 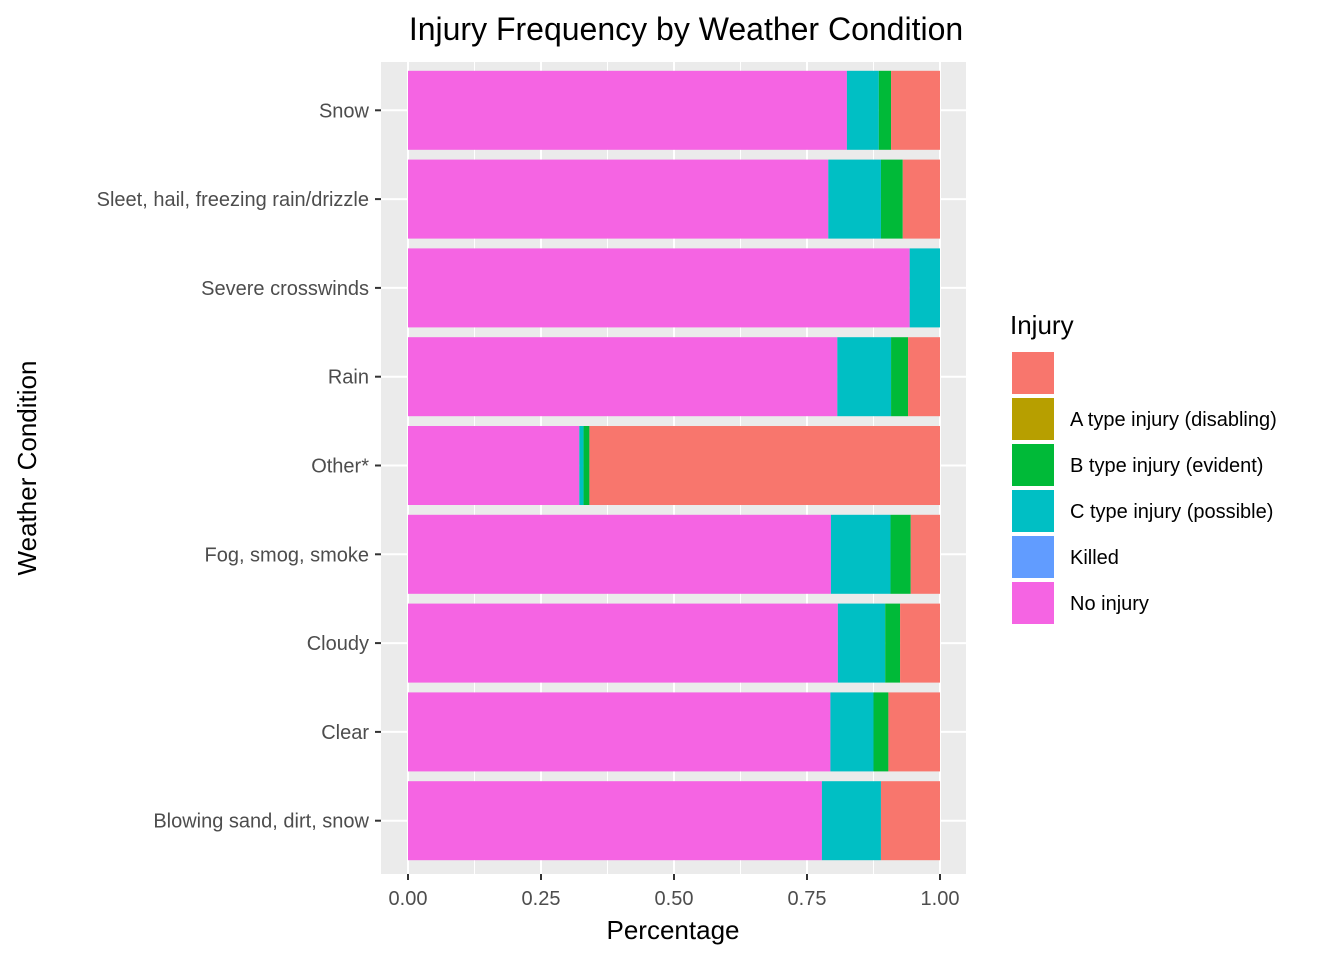 What do you see at coordinates (1173, 420) in the screenshot?
I see `legend-label: A type injury (disabling)` at bounding box center [1173, 420].